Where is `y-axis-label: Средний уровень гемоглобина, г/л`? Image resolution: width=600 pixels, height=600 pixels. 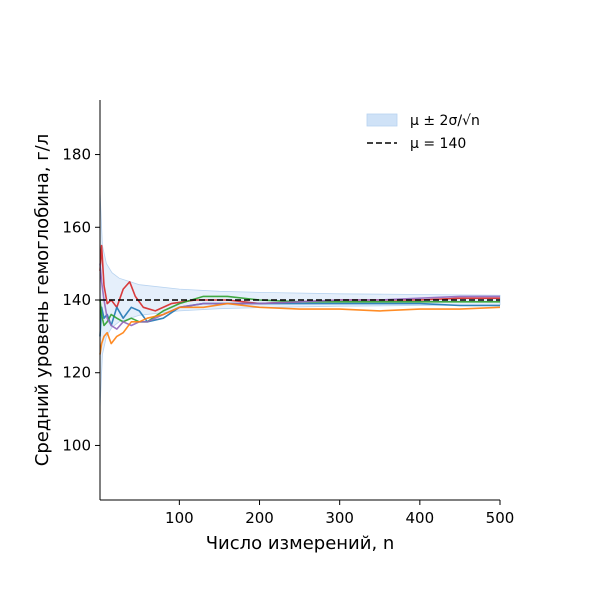 y-axis-label: Средний уровень гемоглобина, г/л is located at coordinates (42, 300).